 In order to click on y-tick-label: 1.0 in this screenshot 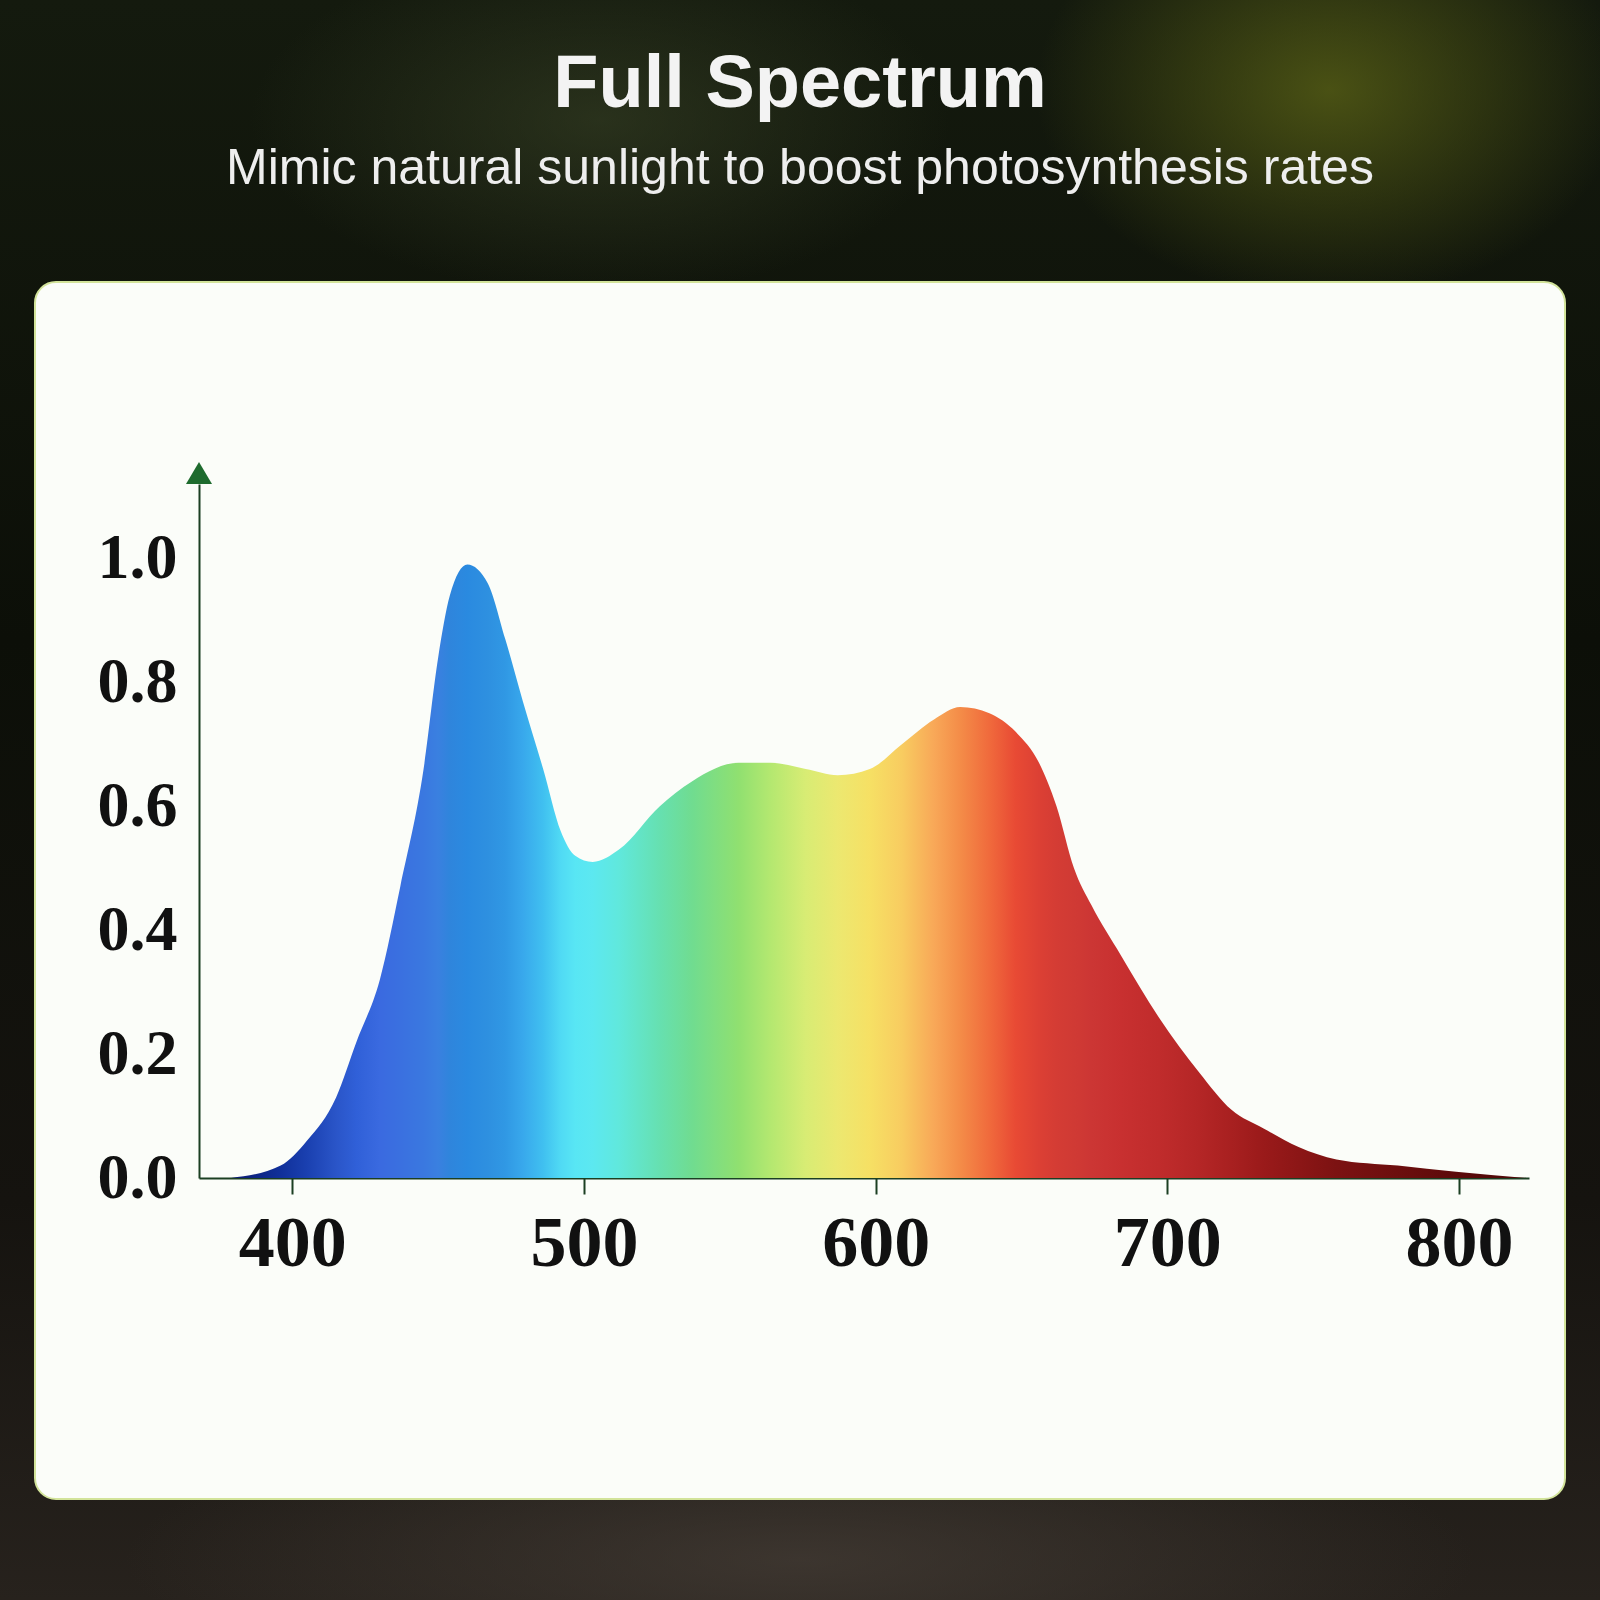, I will do `click(137, 556)`.